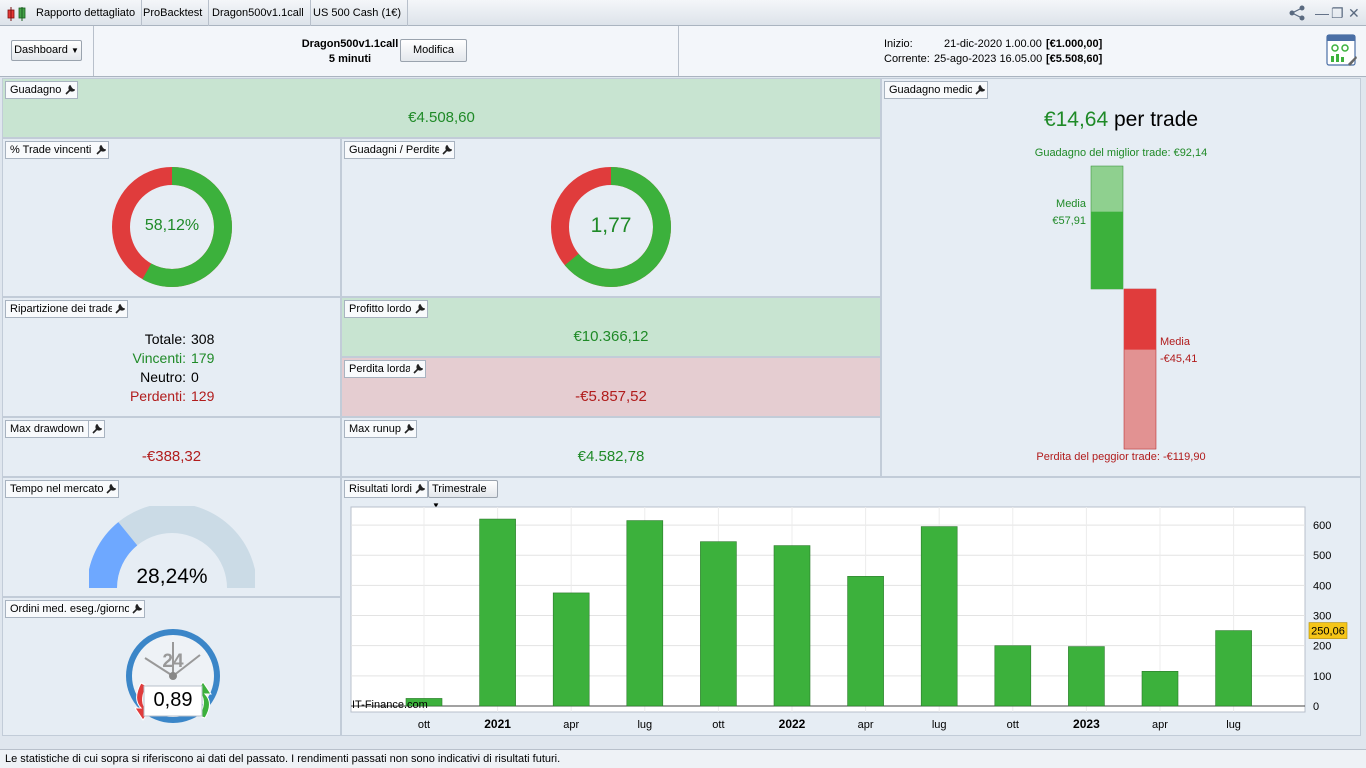 Image resolution: width=1366 pixels, height=768 pixels. I want to click on close-icon: ✕, so click(1354, 13).